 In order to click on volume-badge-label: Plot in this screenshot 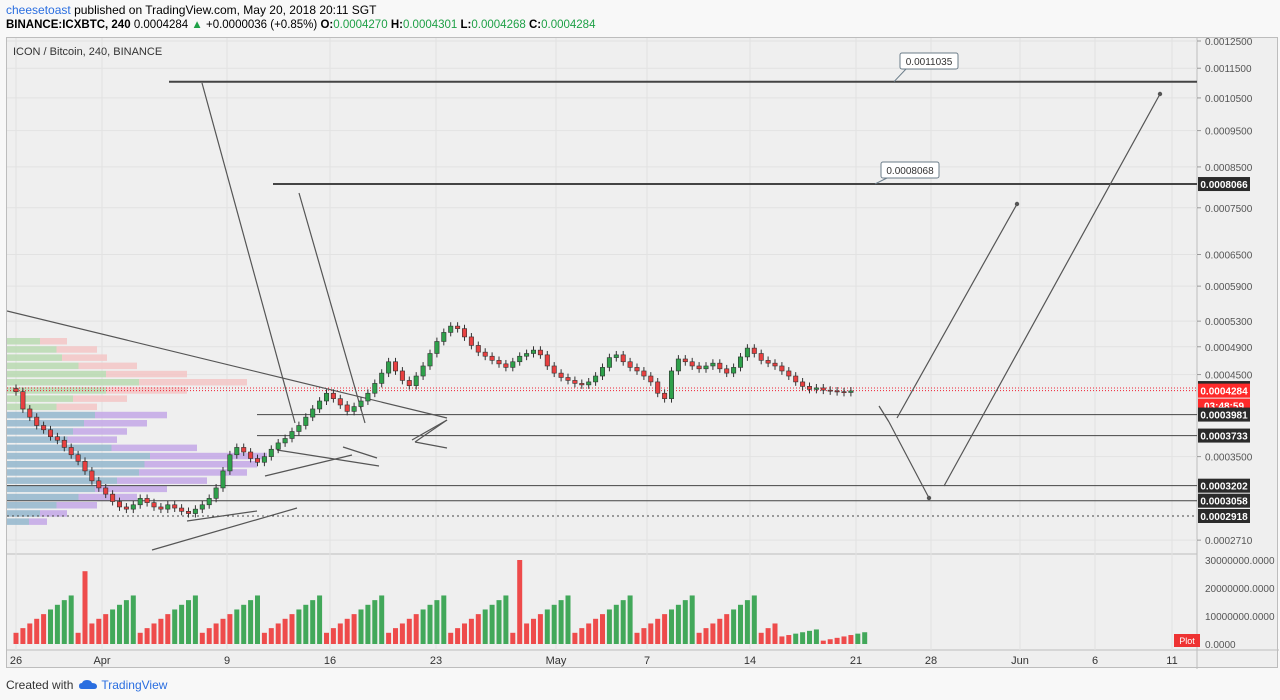, I will do `click(1187, 641)`.